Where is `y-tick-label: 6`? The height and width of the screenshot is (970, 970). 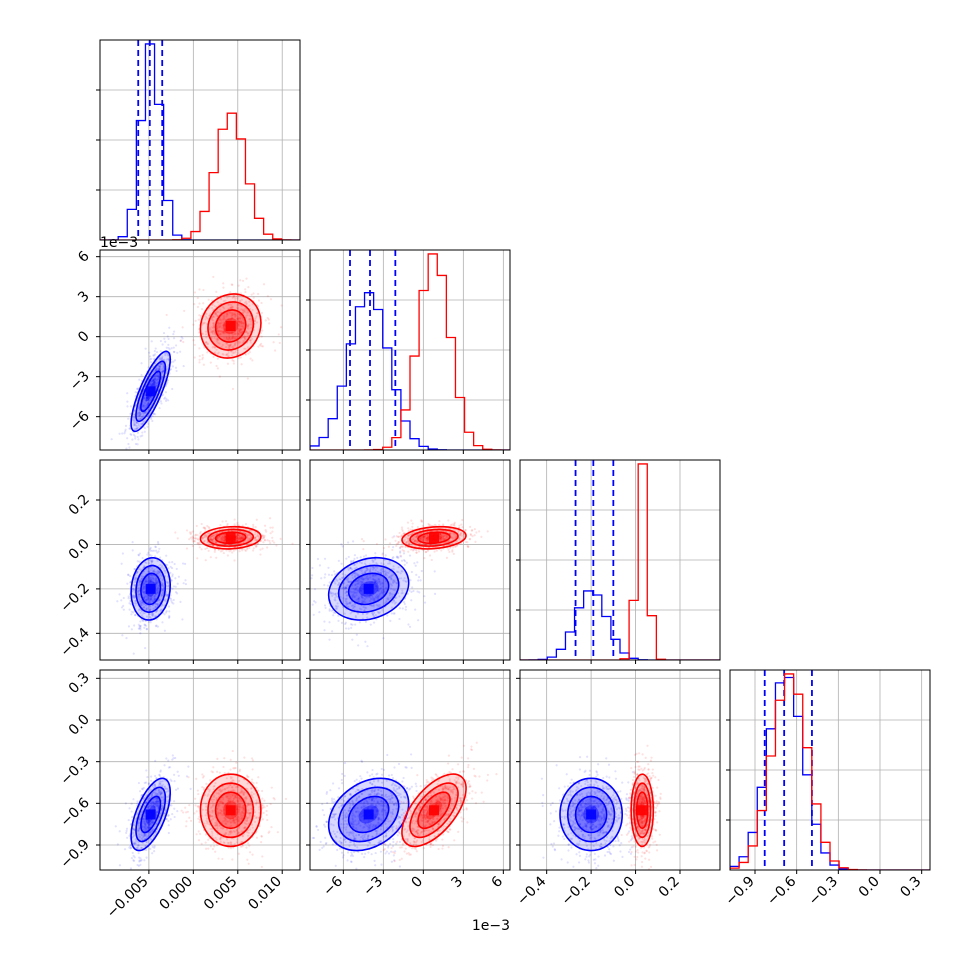 y-tick-label: 6 is located at coordinates (84, 257).